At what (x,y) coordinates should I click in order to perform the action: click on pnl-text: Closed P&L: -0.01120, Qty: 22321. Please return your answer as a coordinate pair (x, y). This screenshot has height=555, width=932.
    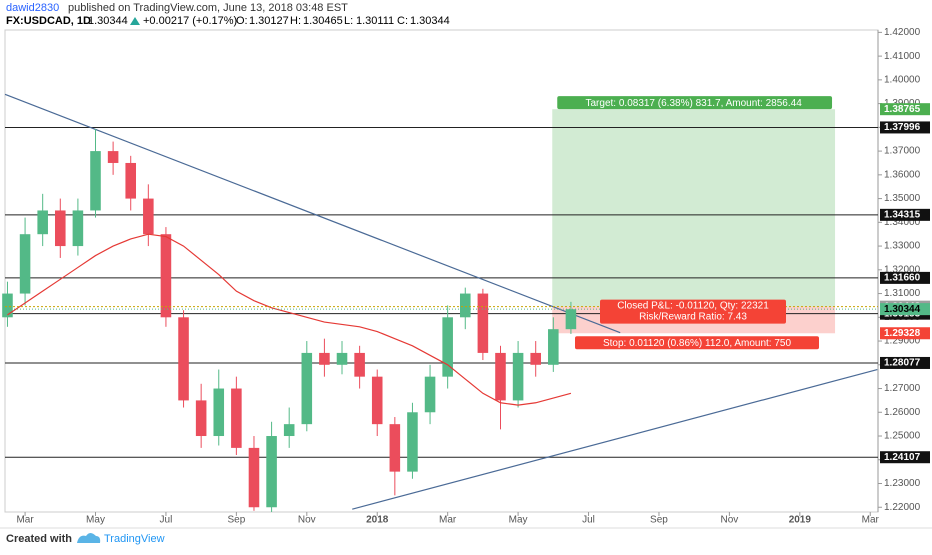
    Looking at the image, I should click on (693, 305).